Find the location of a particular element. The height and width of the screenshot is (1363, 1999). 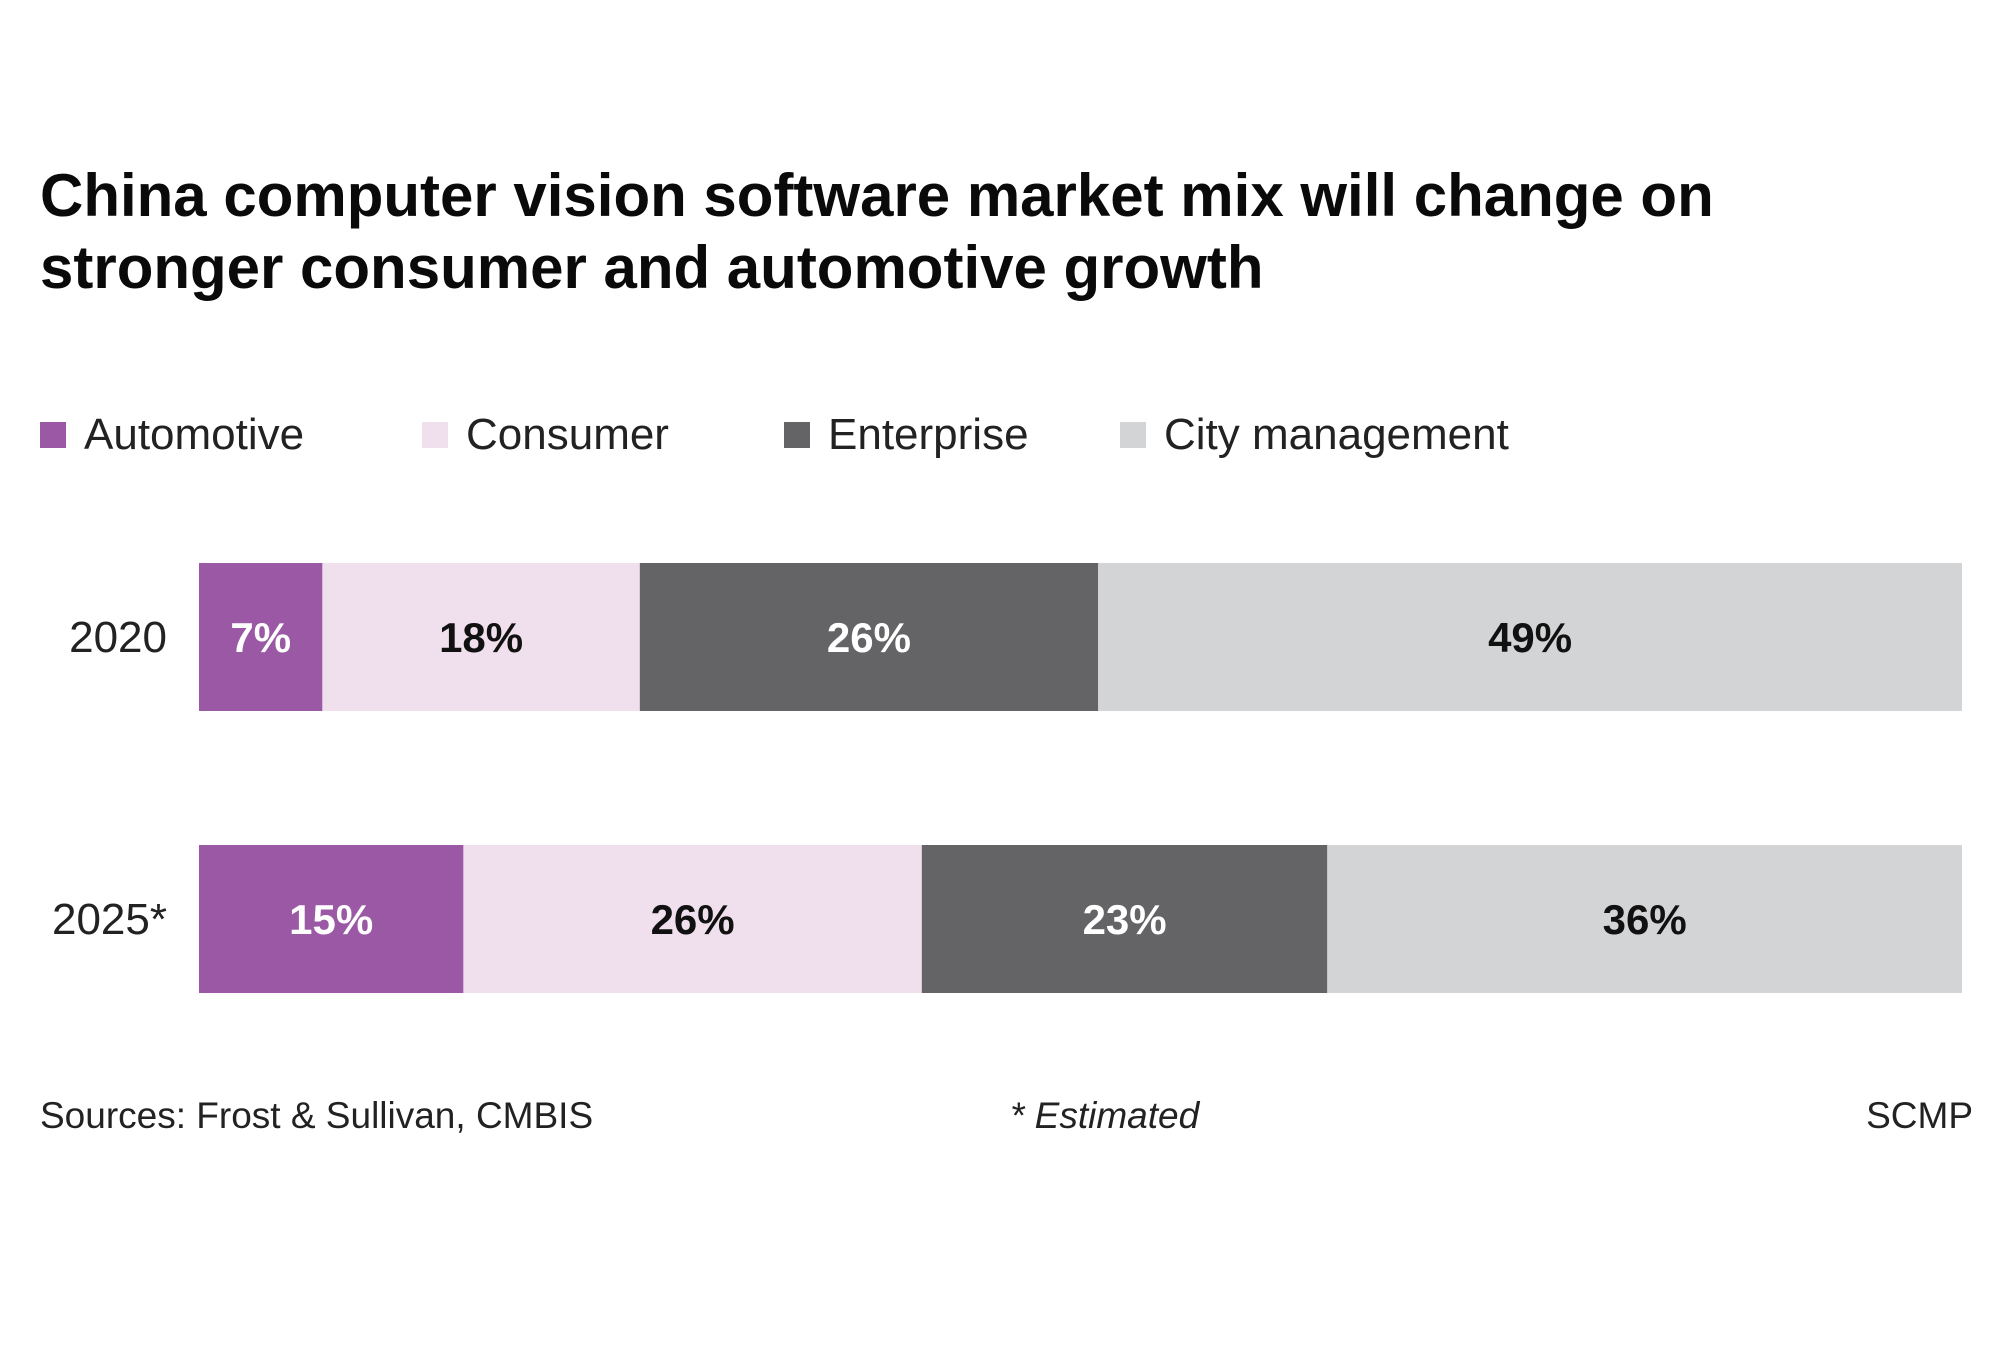

data-label-enterprise-2025: 23% is located at coordinates (1125, 919).